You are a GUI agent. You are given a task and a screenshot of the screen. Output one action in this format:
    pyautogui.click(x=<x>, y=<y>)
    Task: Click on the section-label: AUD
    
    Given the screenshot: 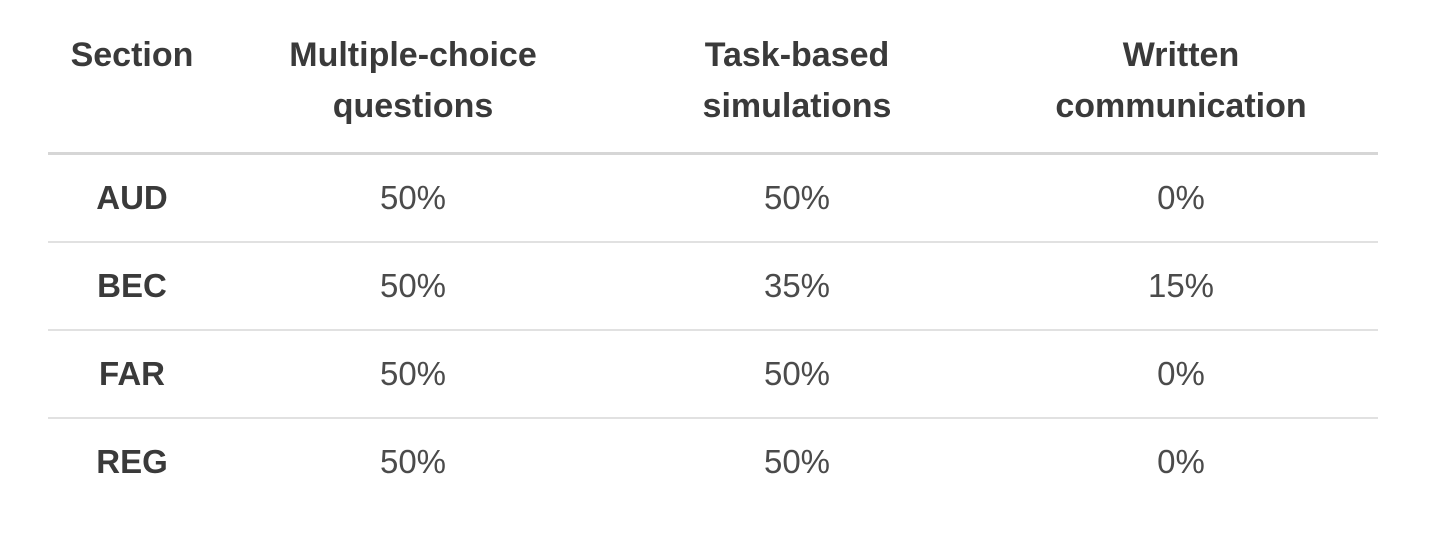 What is the action you would take?
    pyautogui.click(x=132, y=198)
    